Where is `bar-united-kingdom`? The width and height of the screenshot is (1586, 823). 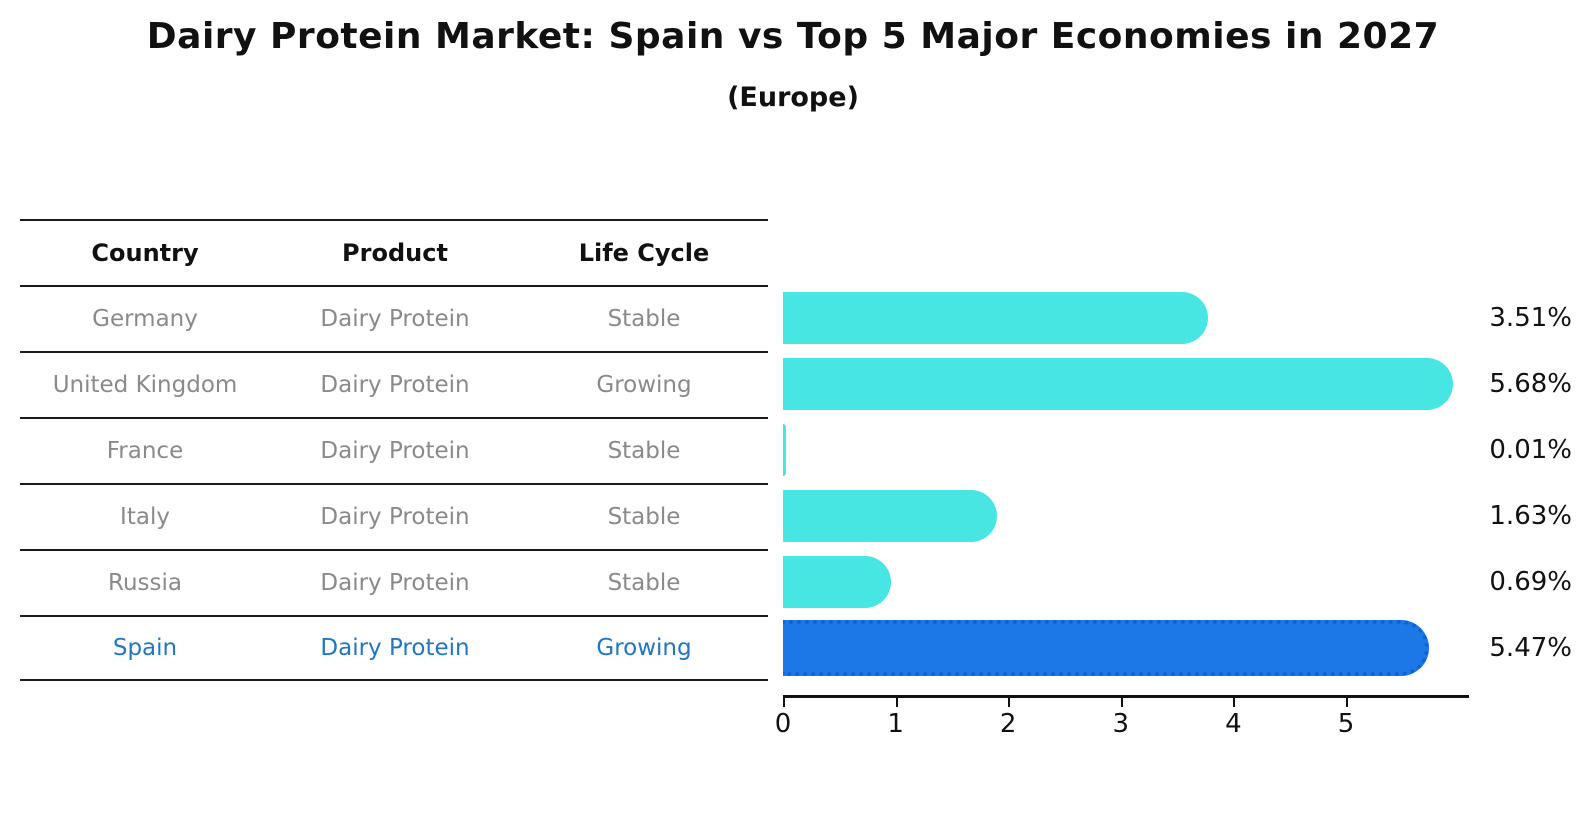 bar-united-kingdom is located at coordinates (1118, 384).